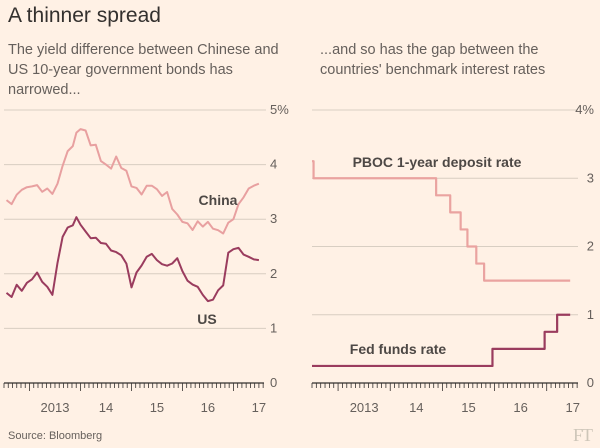  What do you see at coordinates (441, 340) in the screenshot?
I see `series-line-fed-funds-rate` at bounding box center [441, 340].